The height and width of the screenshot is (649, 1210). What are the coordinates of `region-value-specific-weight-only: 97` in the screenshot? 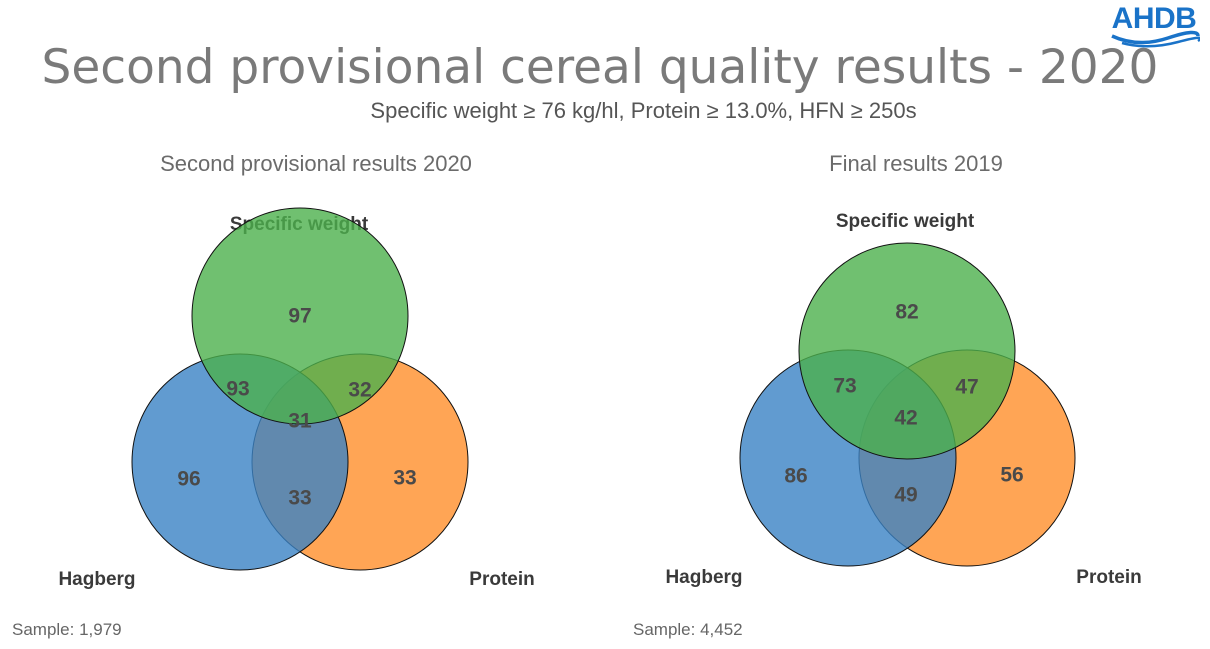 It's located at (299, 316).